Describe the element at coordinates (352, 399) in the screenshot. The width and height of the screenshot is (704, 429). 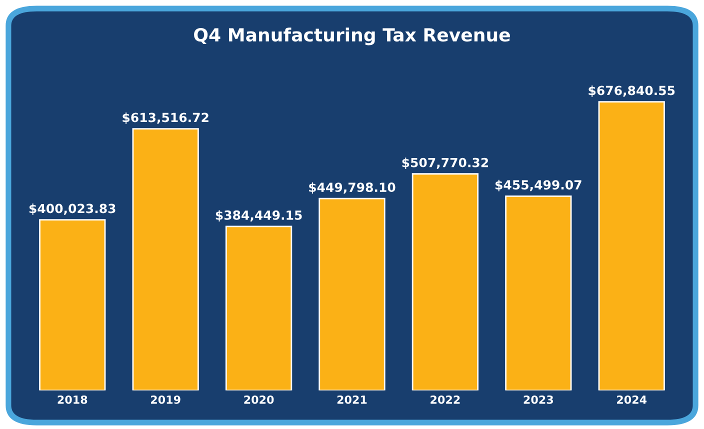
I see `x-tick-label: 2021` at that location.